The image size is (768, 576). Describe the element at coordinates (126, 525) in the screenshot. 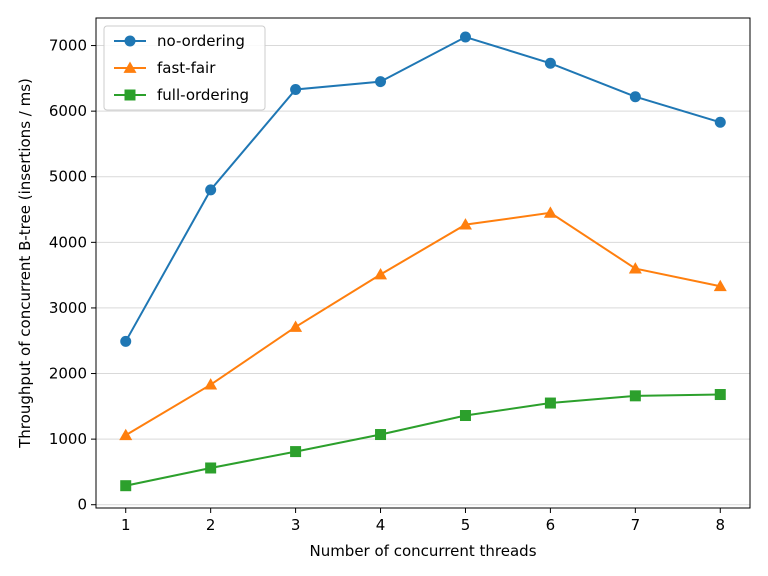

I see `x-tick-label: 1` at that location.